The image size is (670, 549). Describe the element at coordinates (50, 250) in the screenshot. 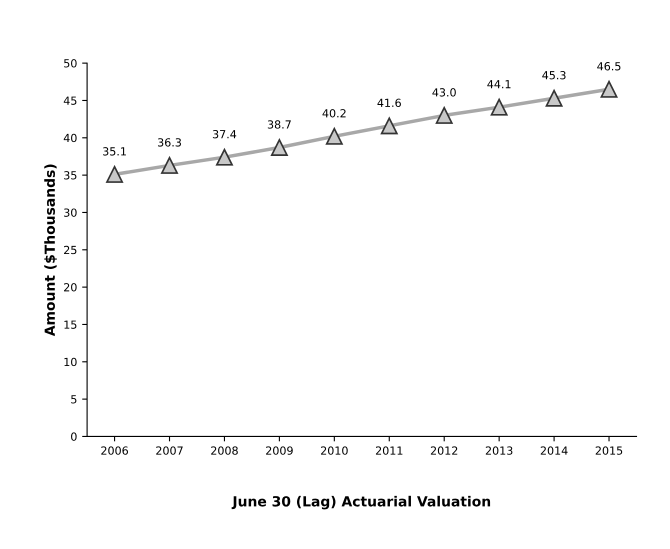

I see `y-axis-title: Amount ($Thousands)` at that location.